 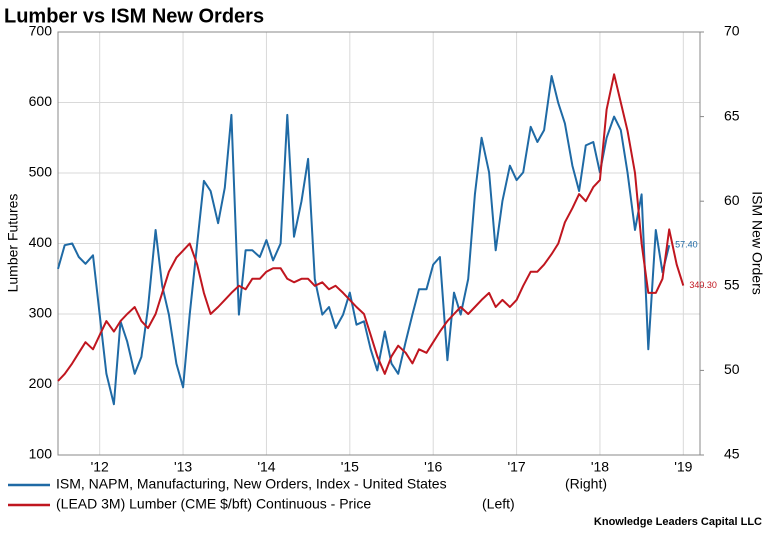 I want to click on legend-side: (Left), so click(x=498, y=504).